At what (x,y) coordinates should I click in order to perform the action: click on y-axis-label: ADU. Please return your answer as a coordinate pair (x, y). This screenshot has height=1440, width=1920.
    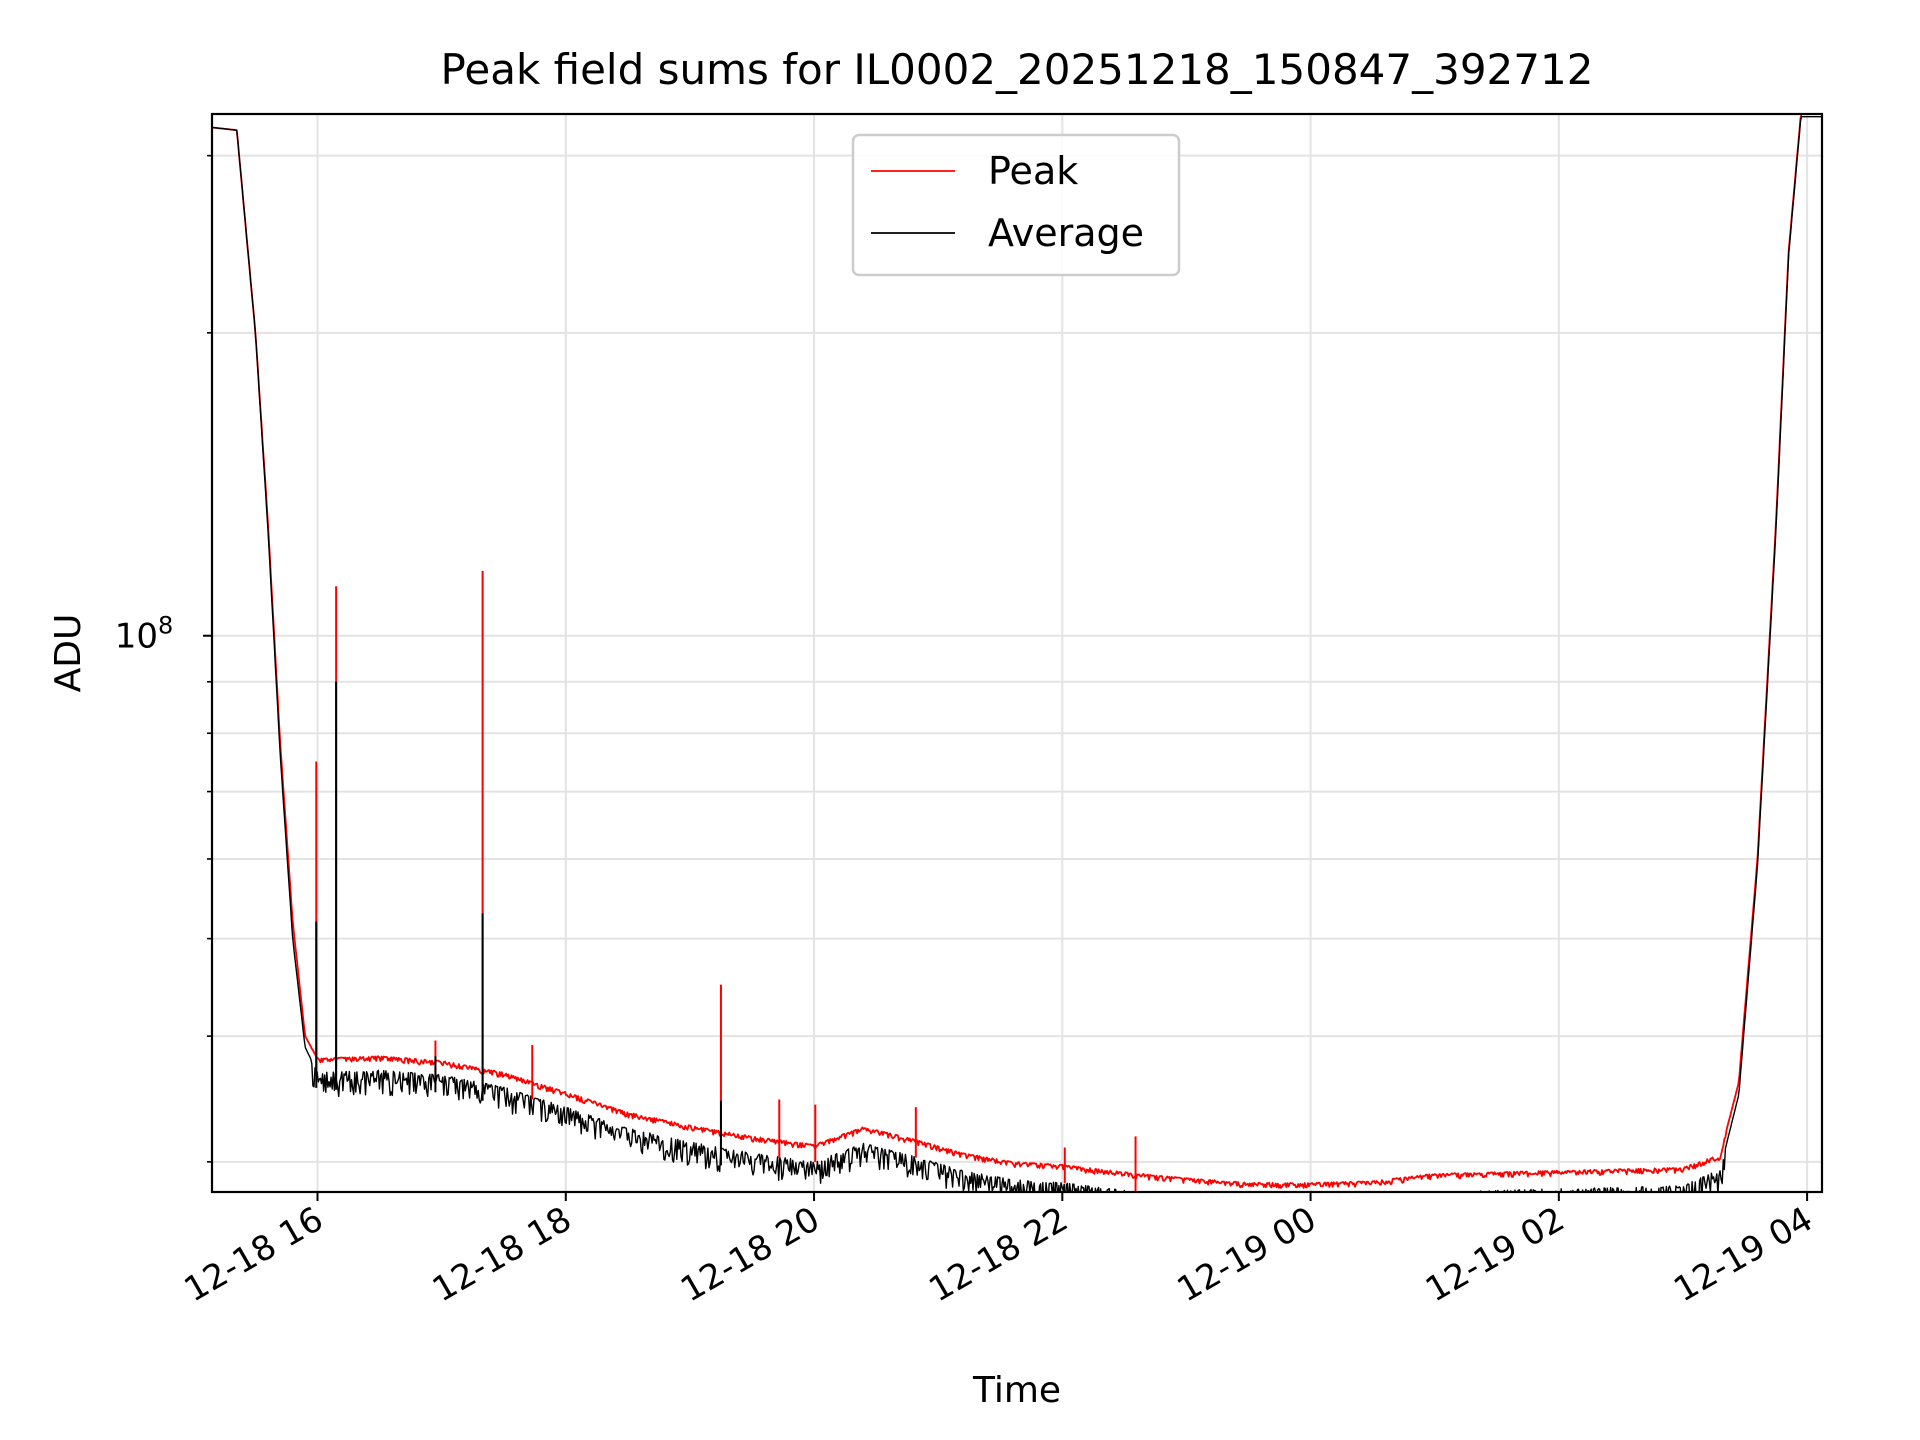
    Looking at the image, I should click on (68, 653).